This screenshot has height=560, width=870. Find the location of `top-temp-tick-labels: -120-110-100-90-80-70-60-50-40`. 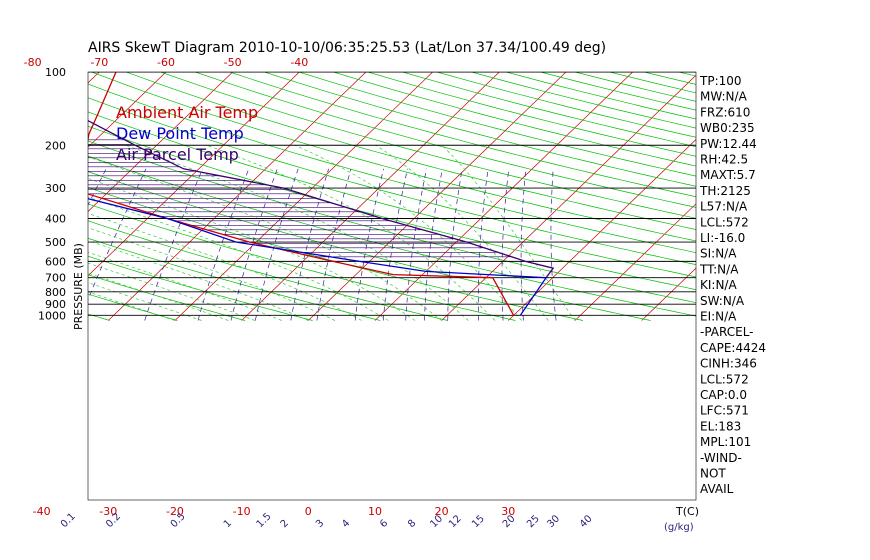

top-temp-tick-labels: -120-110-100-90-80-70-60-50-40 is located at coordinates (166, 62).